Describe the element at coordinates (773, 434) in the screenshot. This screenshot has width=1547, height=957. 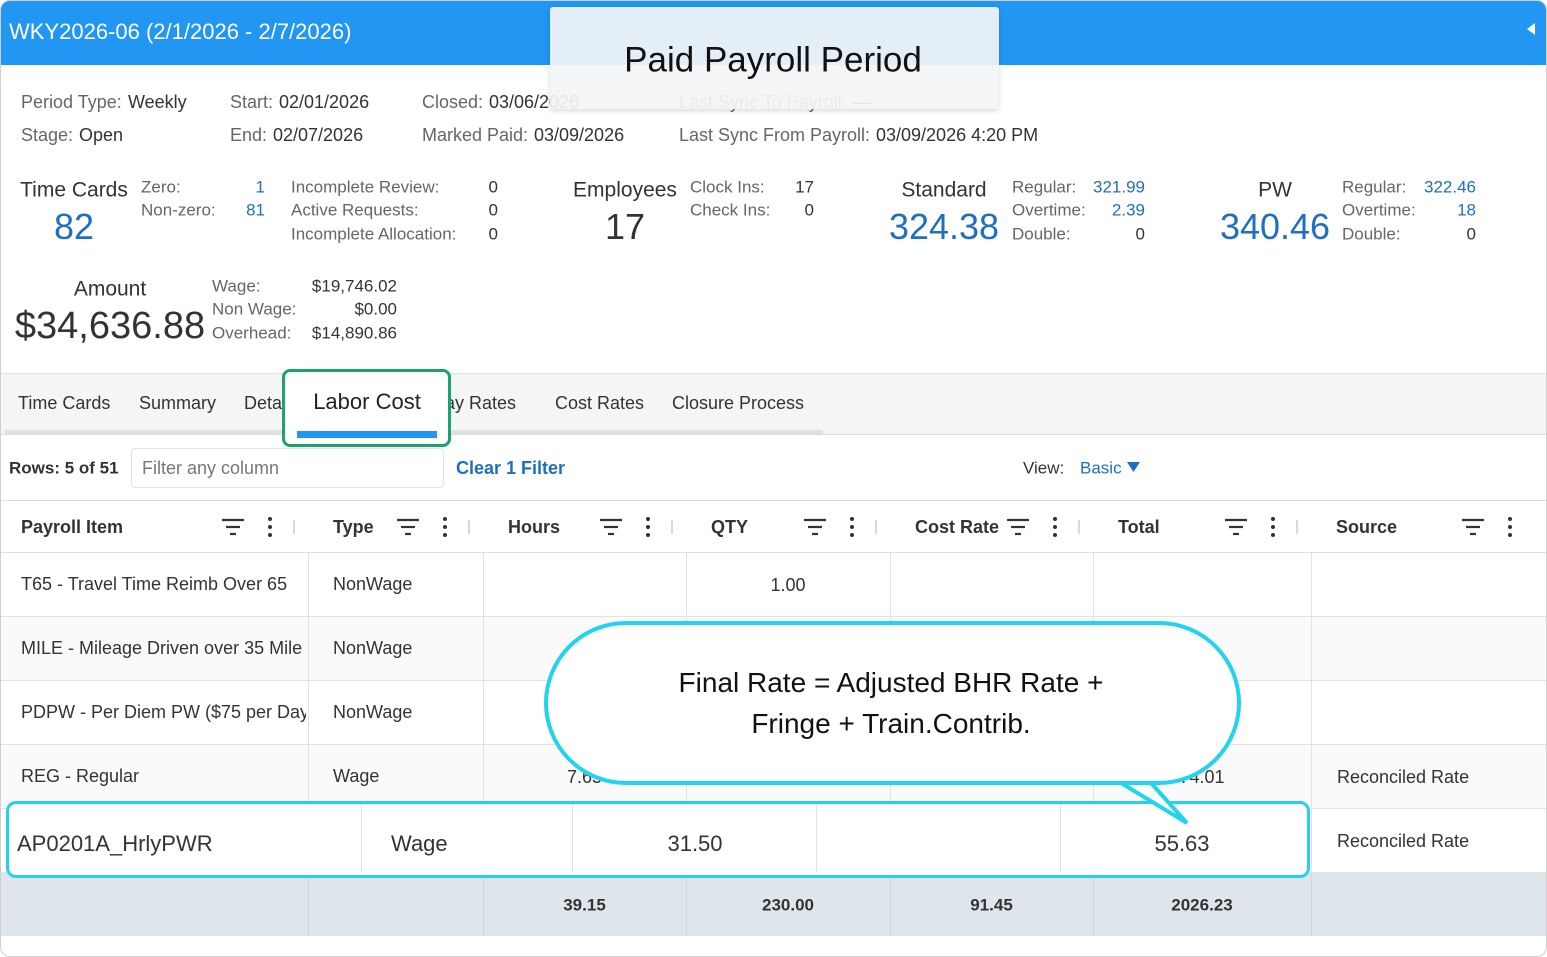
I see `divider` at that location.